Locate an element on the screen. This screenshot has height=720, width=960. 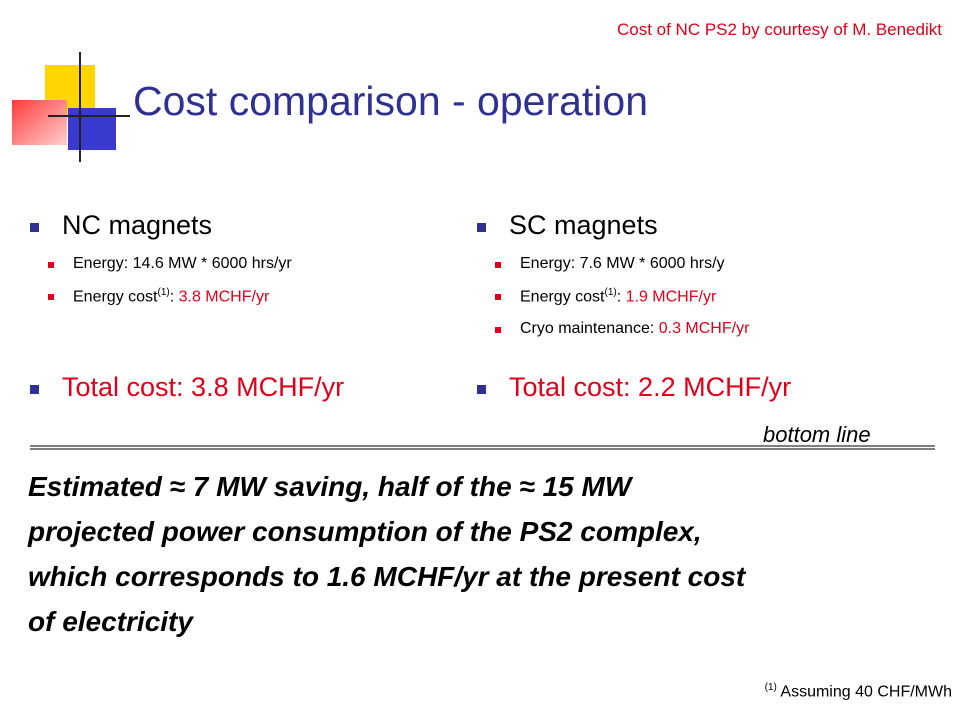
sub-item: Energy cost(1): 1.9 MCHF/yr is located at coordinates (613, 296).